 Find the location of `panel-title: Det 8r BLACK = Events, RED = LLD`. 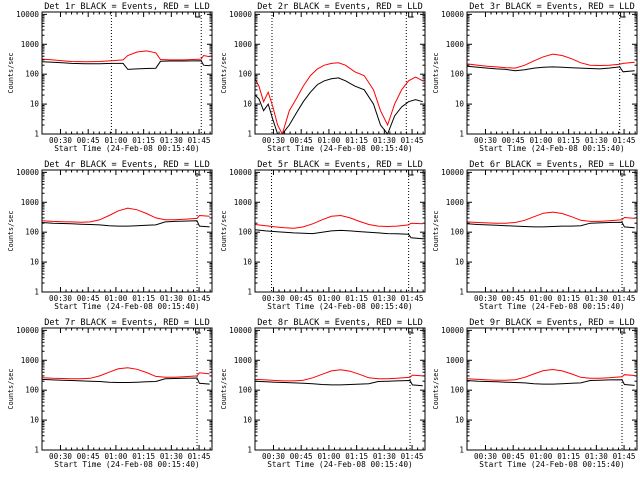

panel-title: Det 8r BLACK = Events, RED = LLD is located at coordinates (340, 323).